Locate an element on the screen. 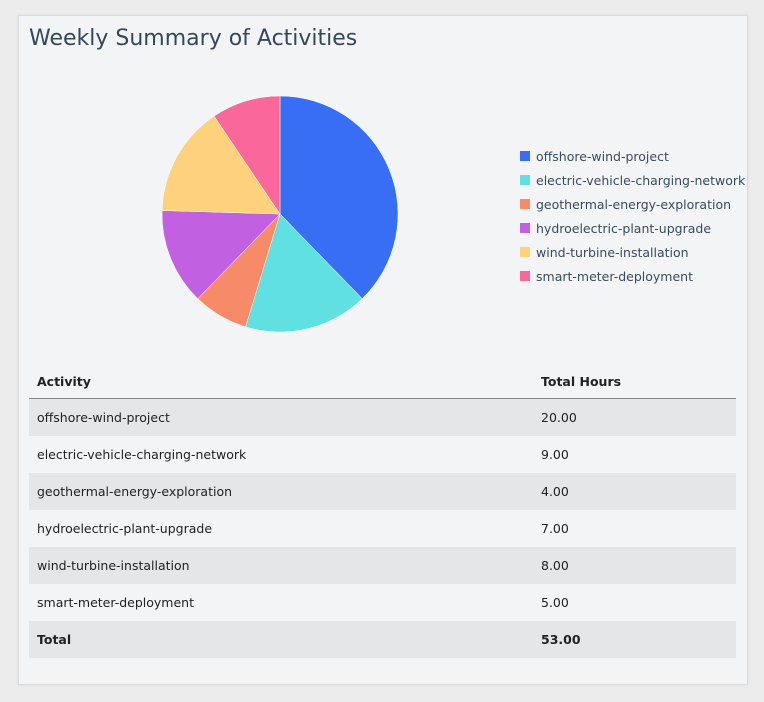 This screenshot has width=764, height=702. legend-item: wind-turbine-installation is located at coordinates (632, 252).